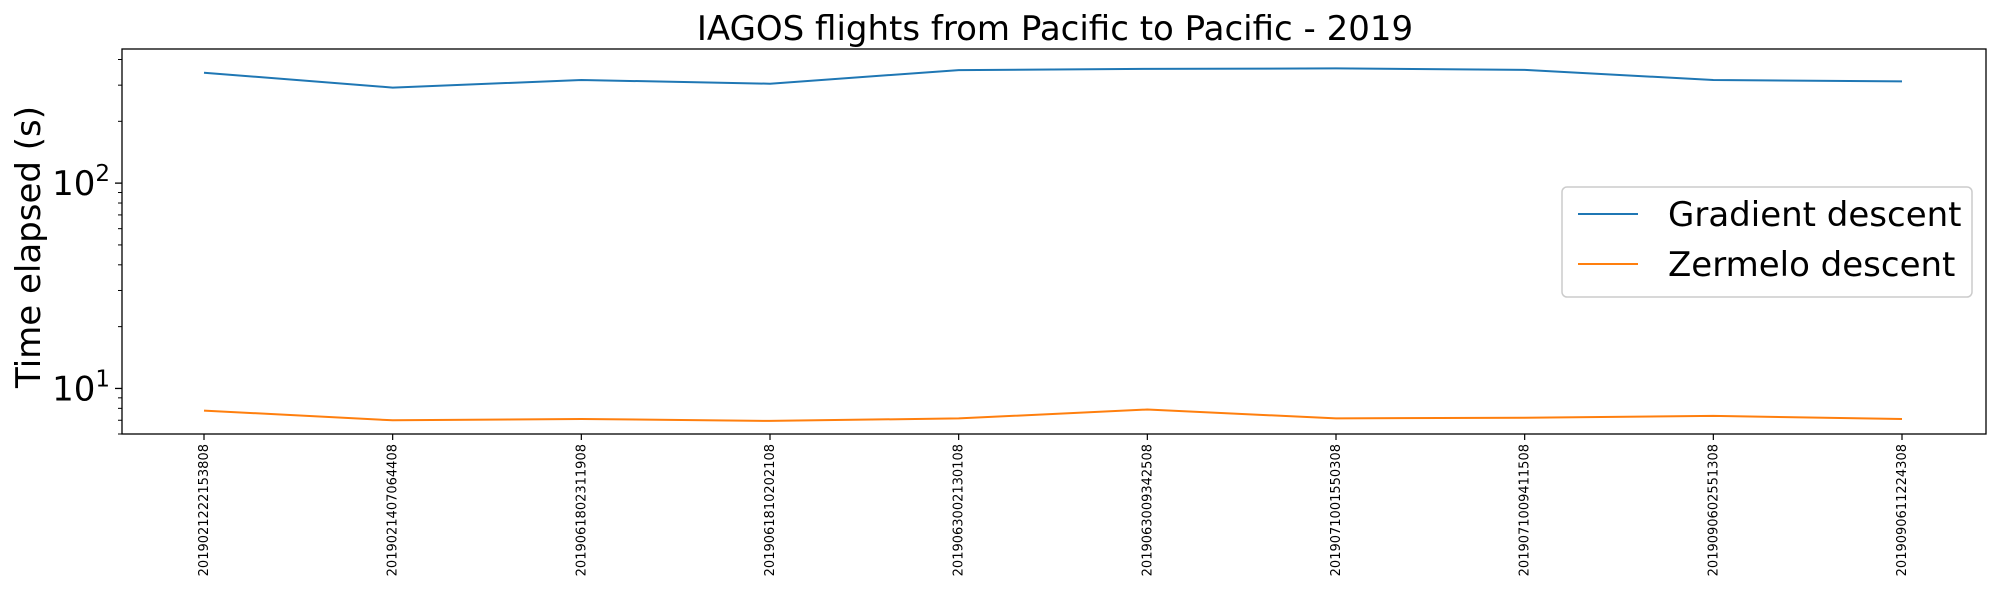  I want to click on y-tick-label: 101, so click(81, 387).